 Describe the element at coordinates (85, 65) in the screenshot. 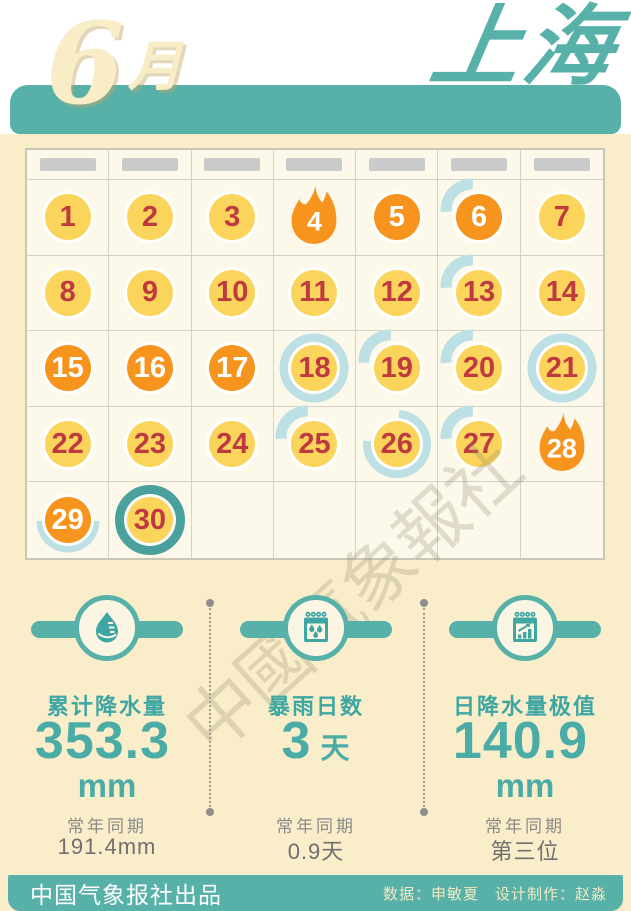

I see `month-number: 6` at that location.